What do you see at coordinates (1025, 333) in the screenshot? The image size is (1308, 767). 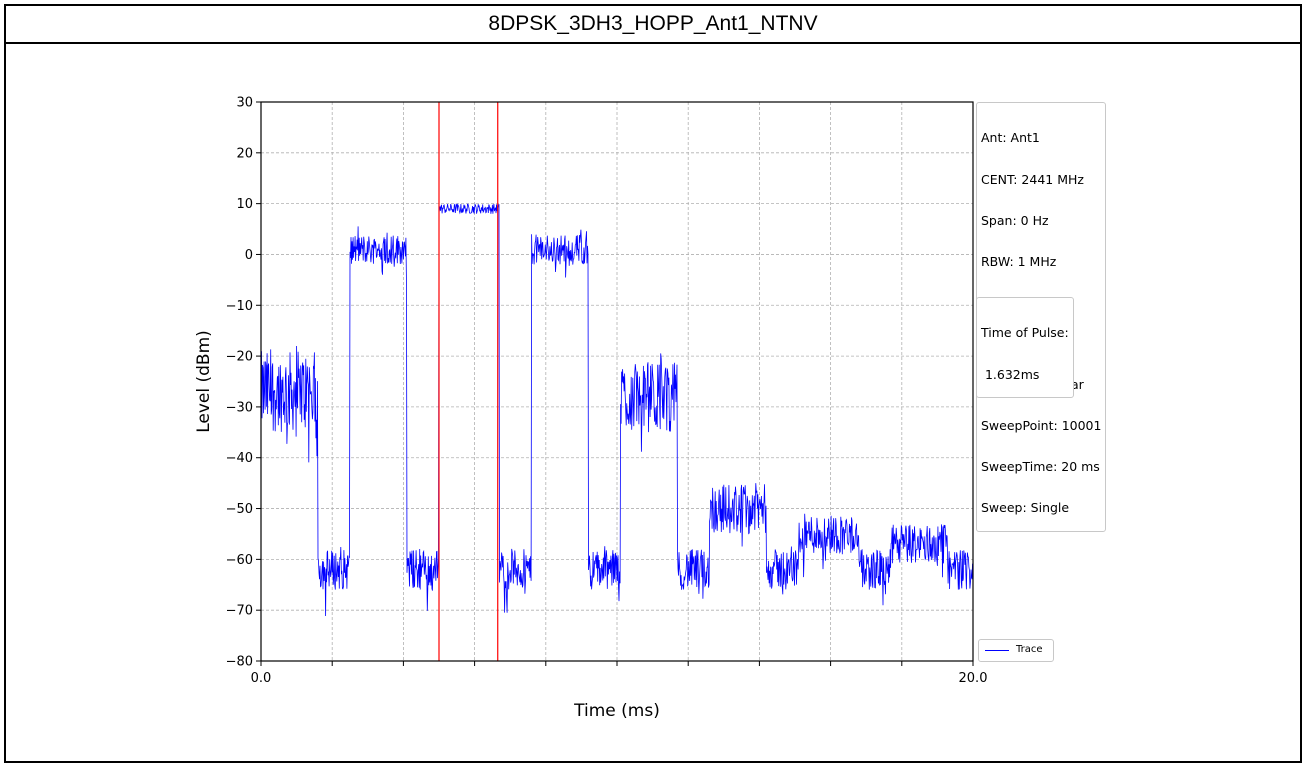 I see `pulse-label: Time of Pulse:` at bounding box center [1025, 333].